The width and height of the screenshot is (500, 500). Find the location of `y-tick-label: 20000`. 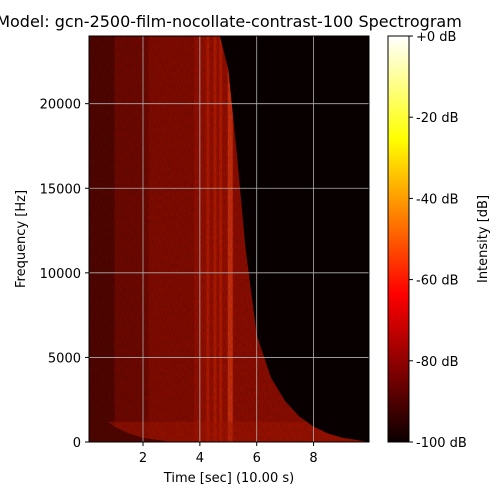

y-tick-label: 20000 is located at coordinates (60, 105).